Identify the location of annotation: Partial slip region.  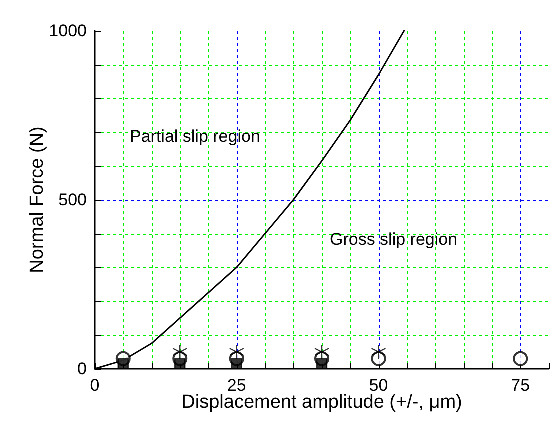
(195, 136).